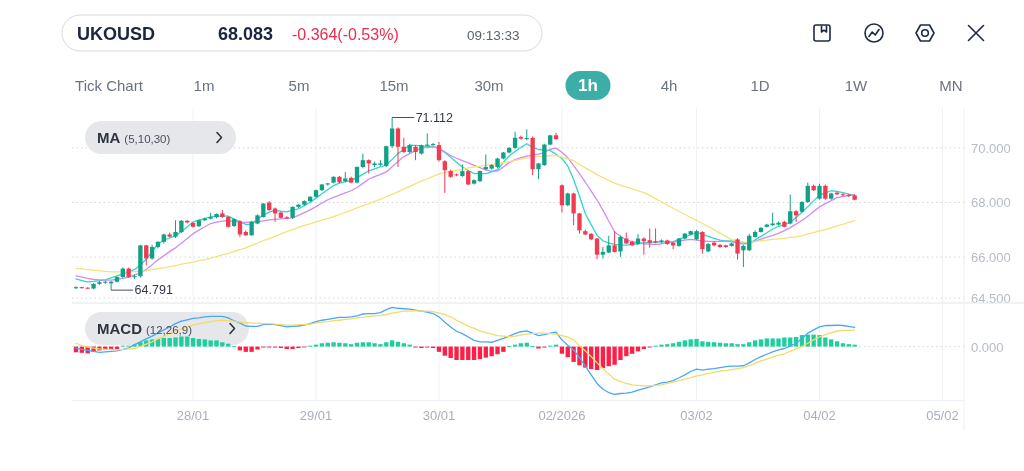 Image resolution: width=1024 pixels, height=471 pixels. I want to click on annotation: (5,10,30), so click(147, 138).